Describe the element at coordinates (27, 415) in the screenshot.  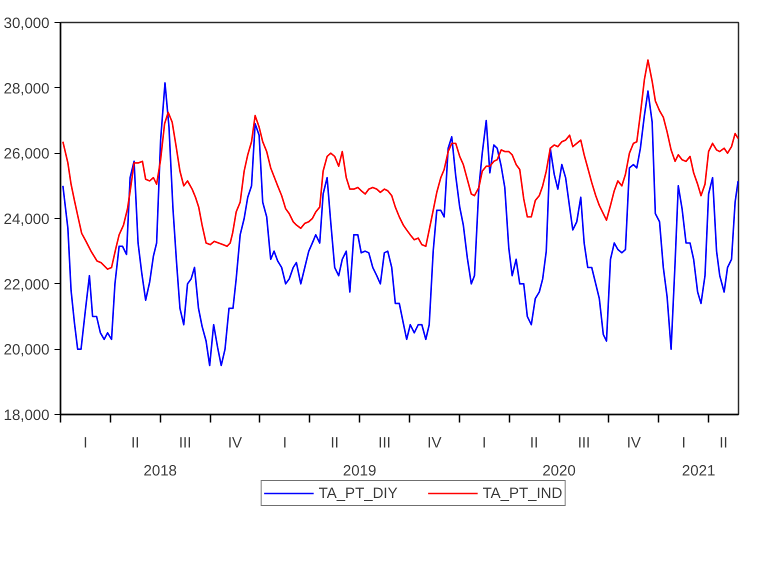
I see `y-tick-label: 18,000` at that location.